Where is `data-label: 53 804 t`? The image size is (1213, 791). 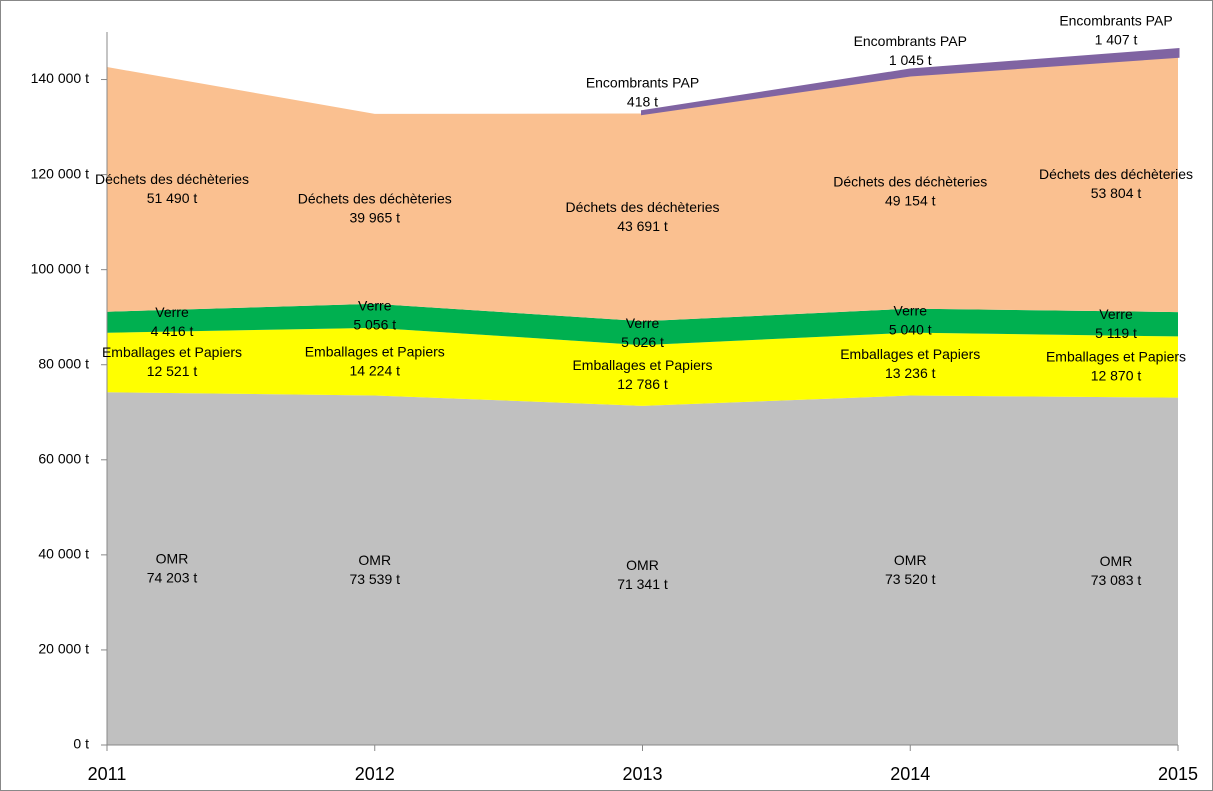 data-label: 53 804 t is located at coordinates (1116, 193).